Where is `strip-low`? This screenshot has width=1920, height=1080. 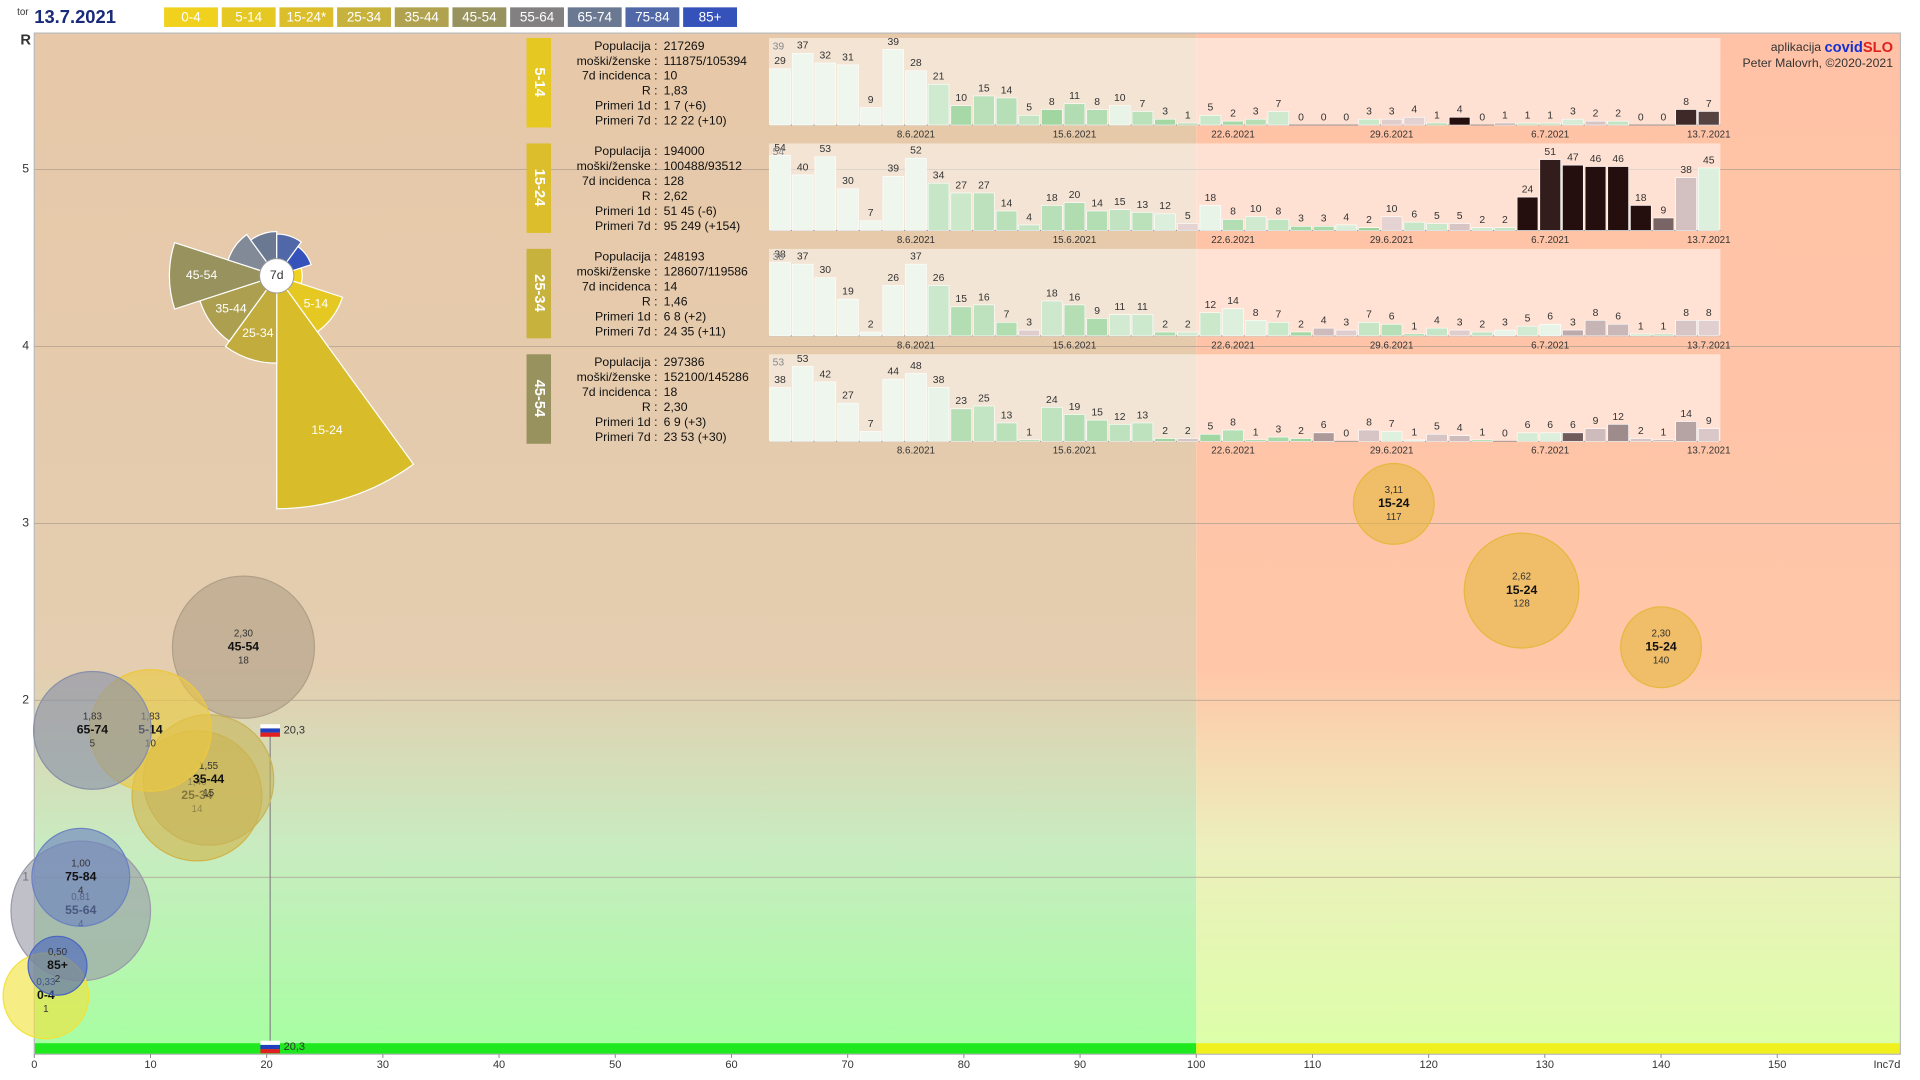
strip-low is located at coordinates (615, 1049).